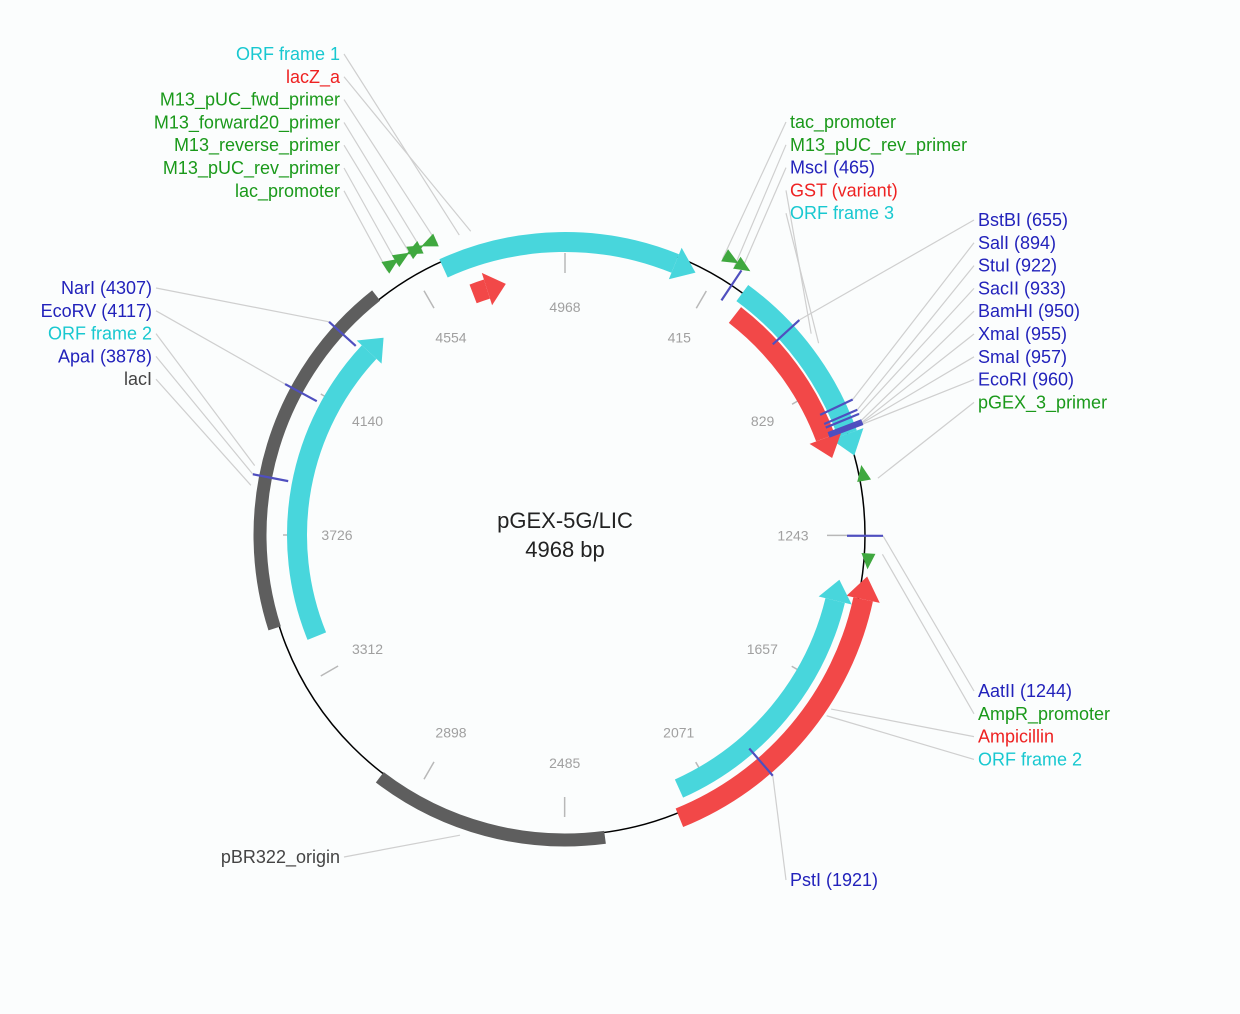  I want to click on leader-ampicillin, so click(903, 723).